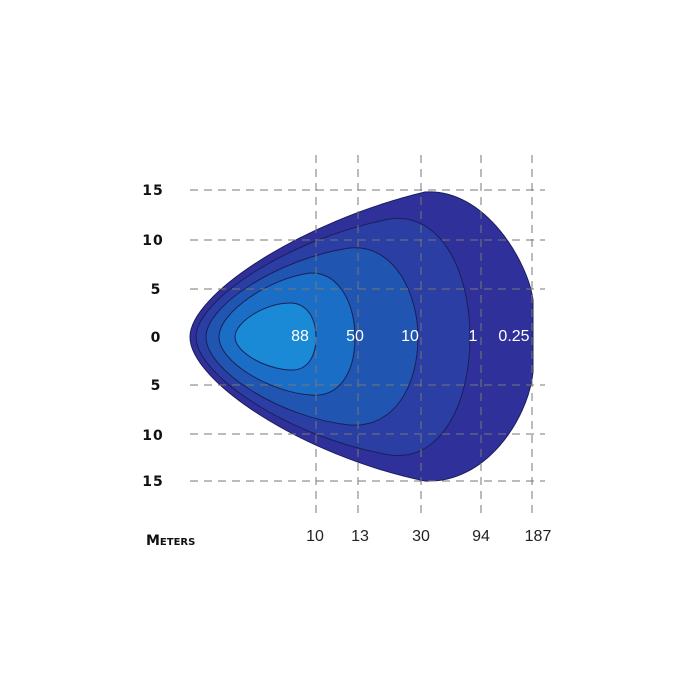 The image size is (700, 700). I want to click on contour-label: 0.25, so click(513, 336).